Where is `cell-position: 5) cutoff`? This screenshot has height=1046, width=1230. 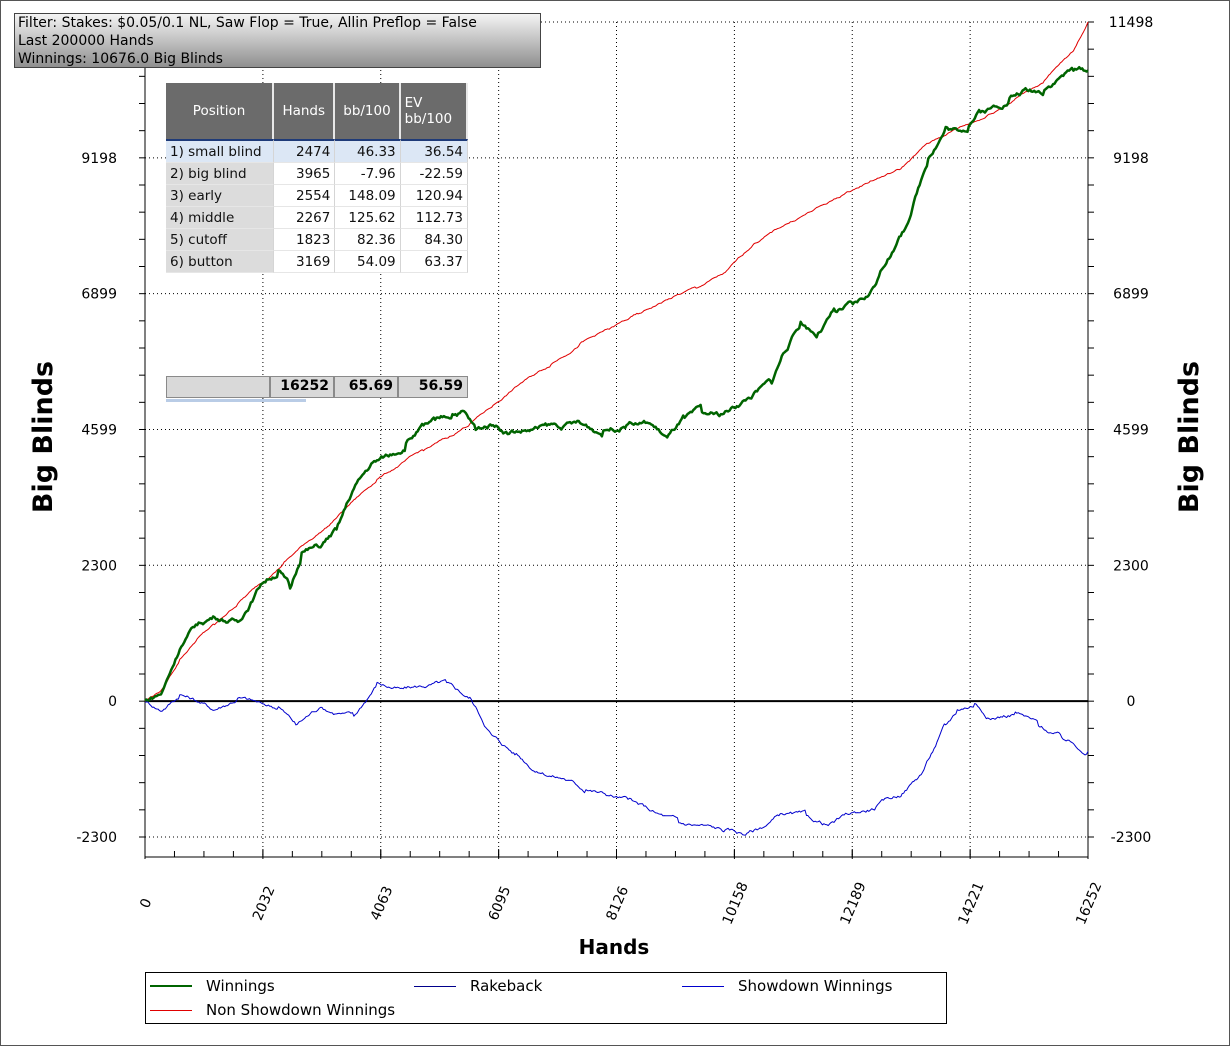 cell-position: 5) cutoff is located at coordinates (220, 240).